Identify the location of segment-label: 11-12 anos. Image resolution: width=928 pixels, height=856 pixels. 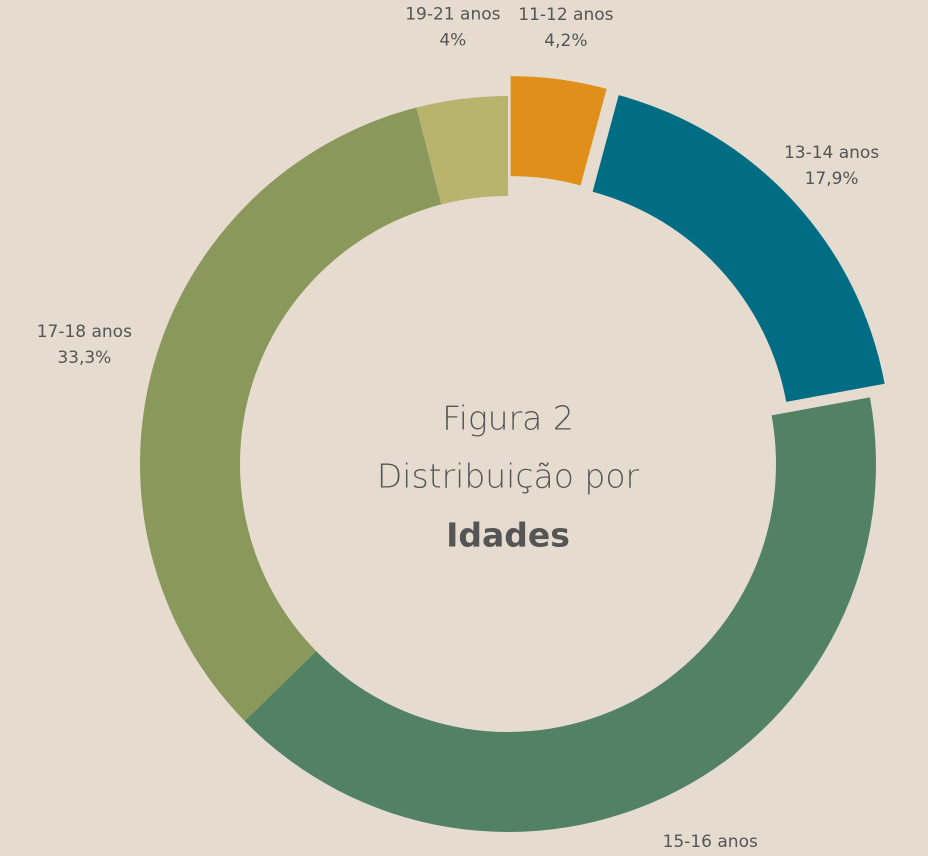
(565, 15).